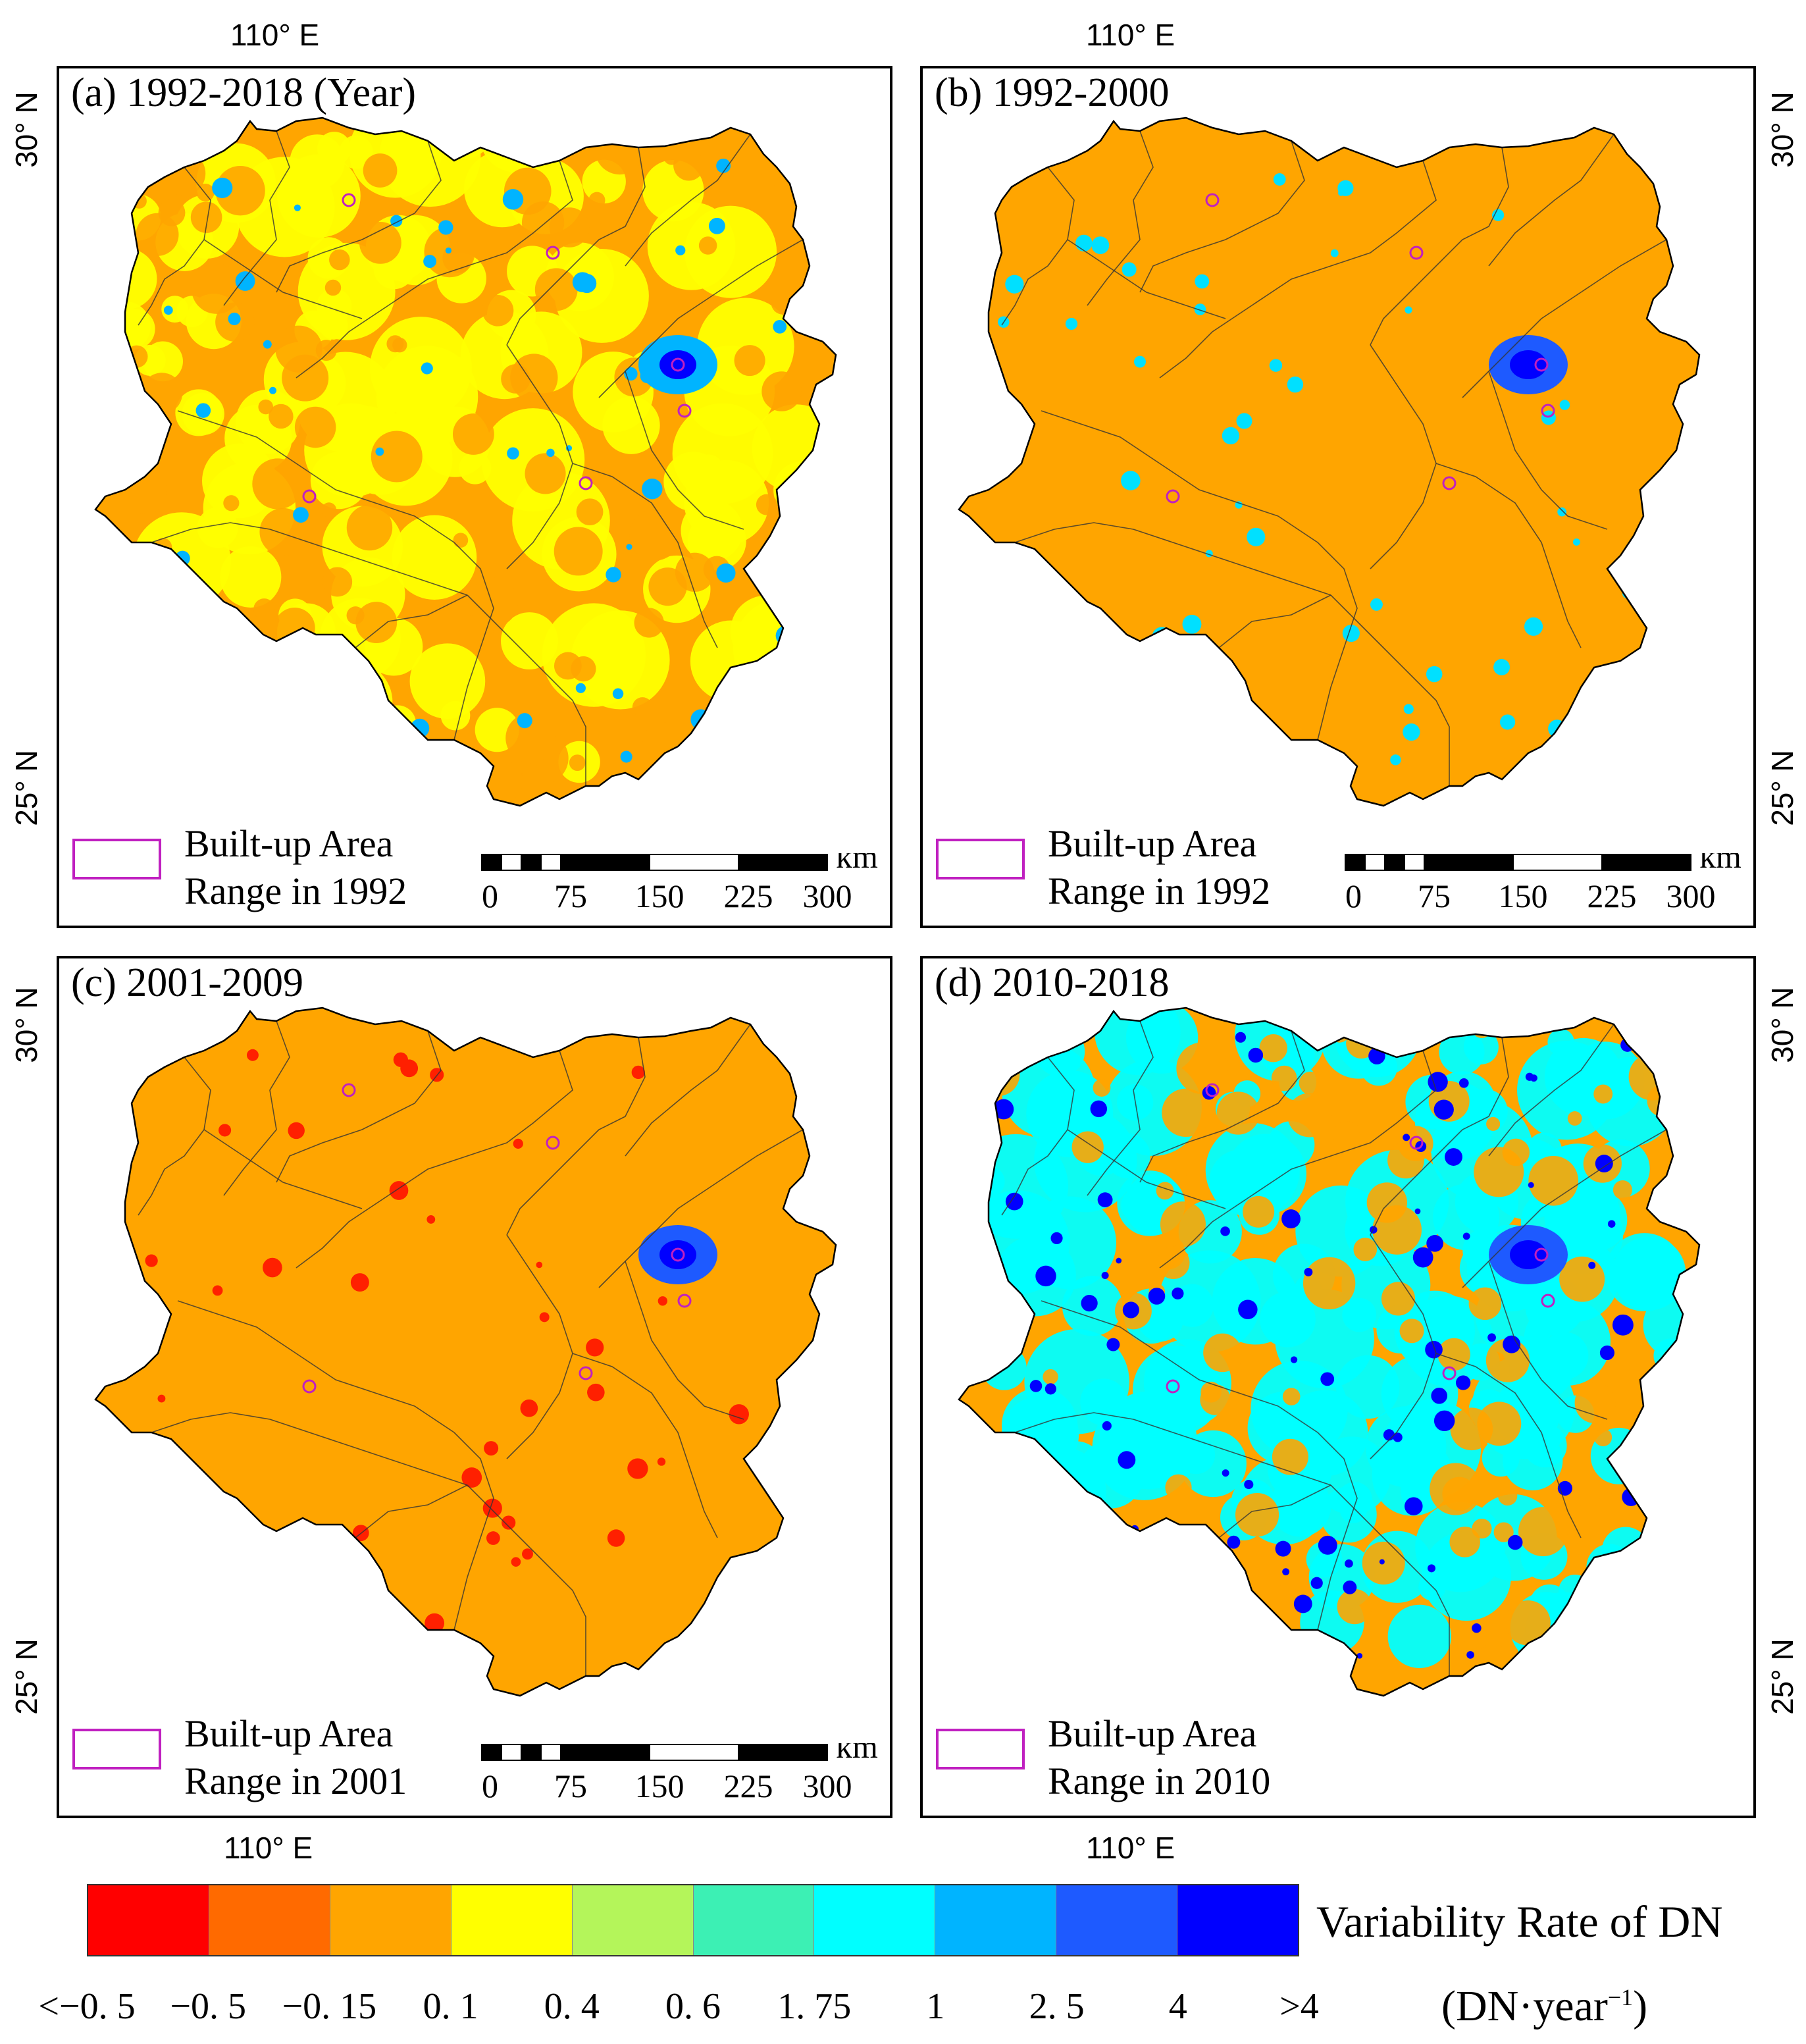 This screenshot has width=1806, height=2044. What do you see at coordinates (693, 2006) in the screenshot?
I see `colorbar-label: 0. 6` at bounding box center [693, 2006].